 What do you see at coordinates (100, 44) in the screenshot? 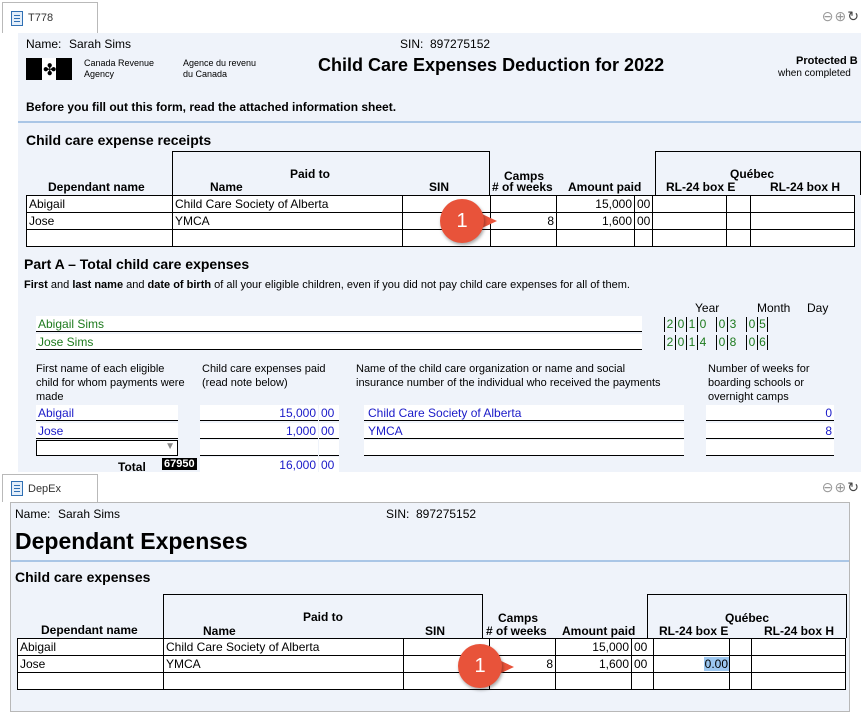
I see `name-value: Sarah Sims` at bounding box center [100, 44].